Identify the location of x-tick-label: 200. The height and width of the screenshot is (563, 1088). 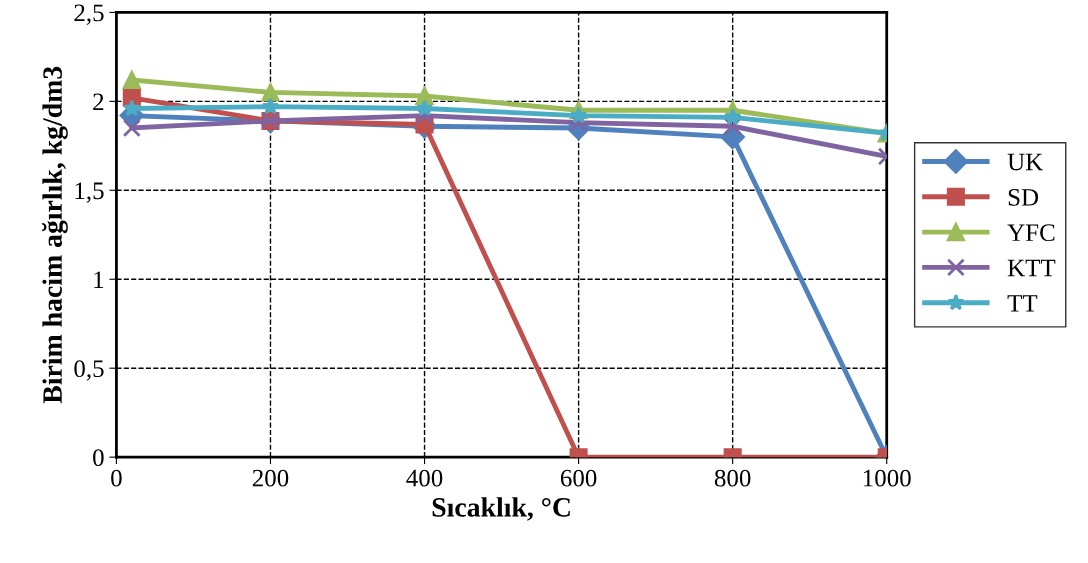
(270, 478).